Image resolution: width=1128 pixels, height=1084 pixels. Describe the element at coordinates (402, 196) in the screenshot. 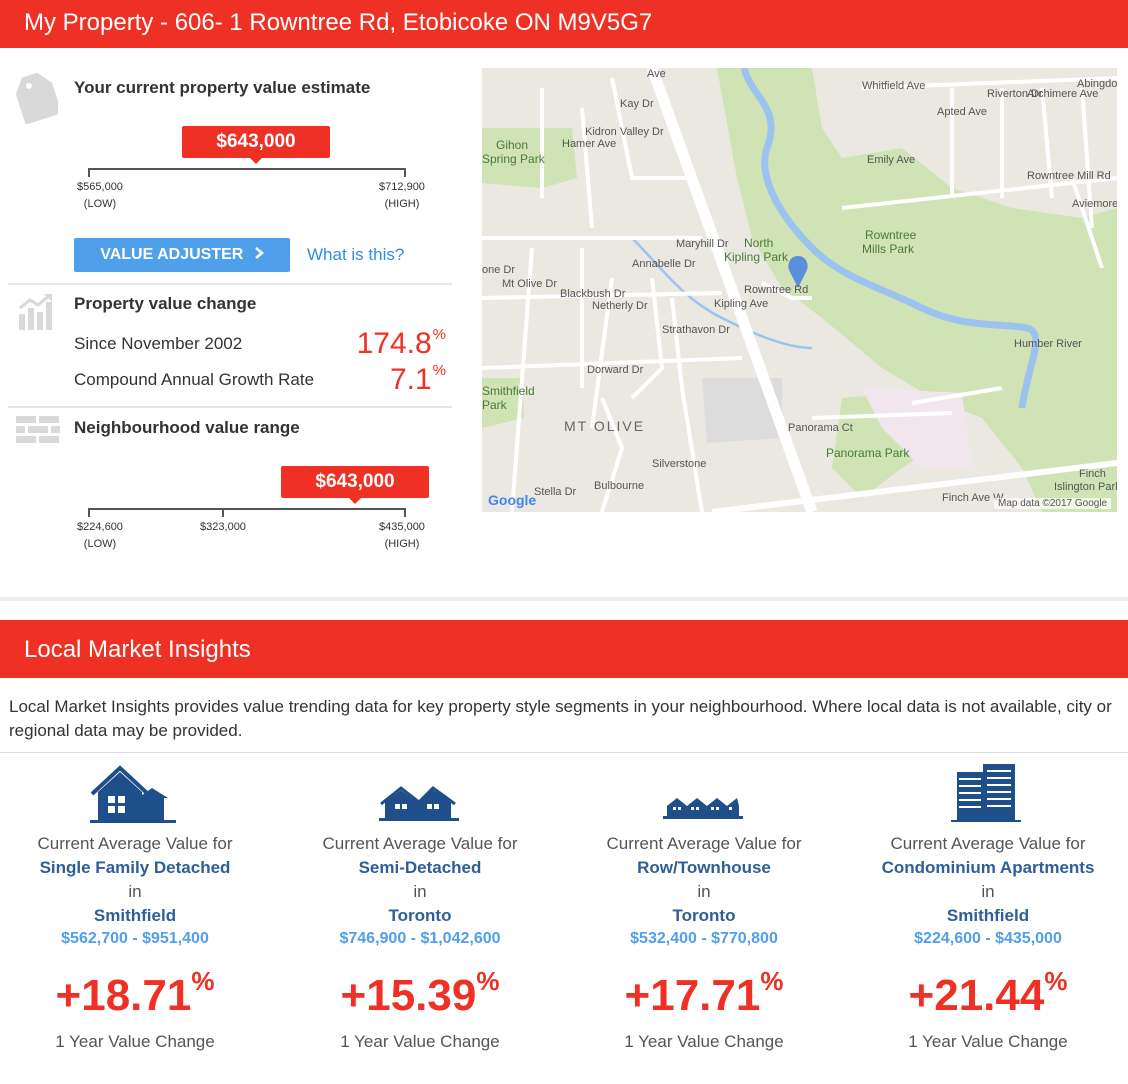

I see `estimate-high: $712,900 (HIGH)` at that location.